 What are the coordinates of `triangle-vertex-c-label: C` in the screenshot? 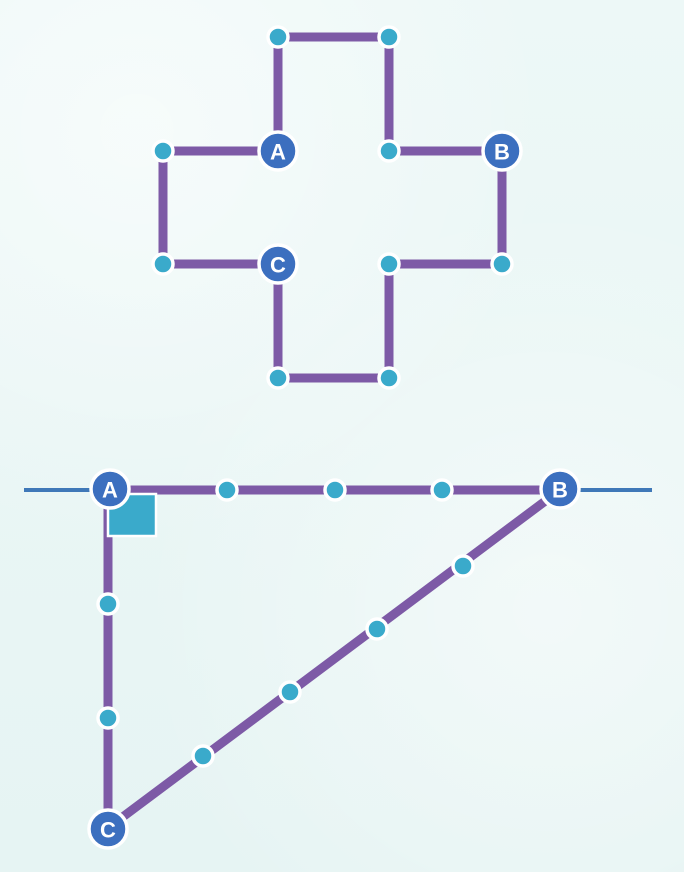 It's located at (108, 830).